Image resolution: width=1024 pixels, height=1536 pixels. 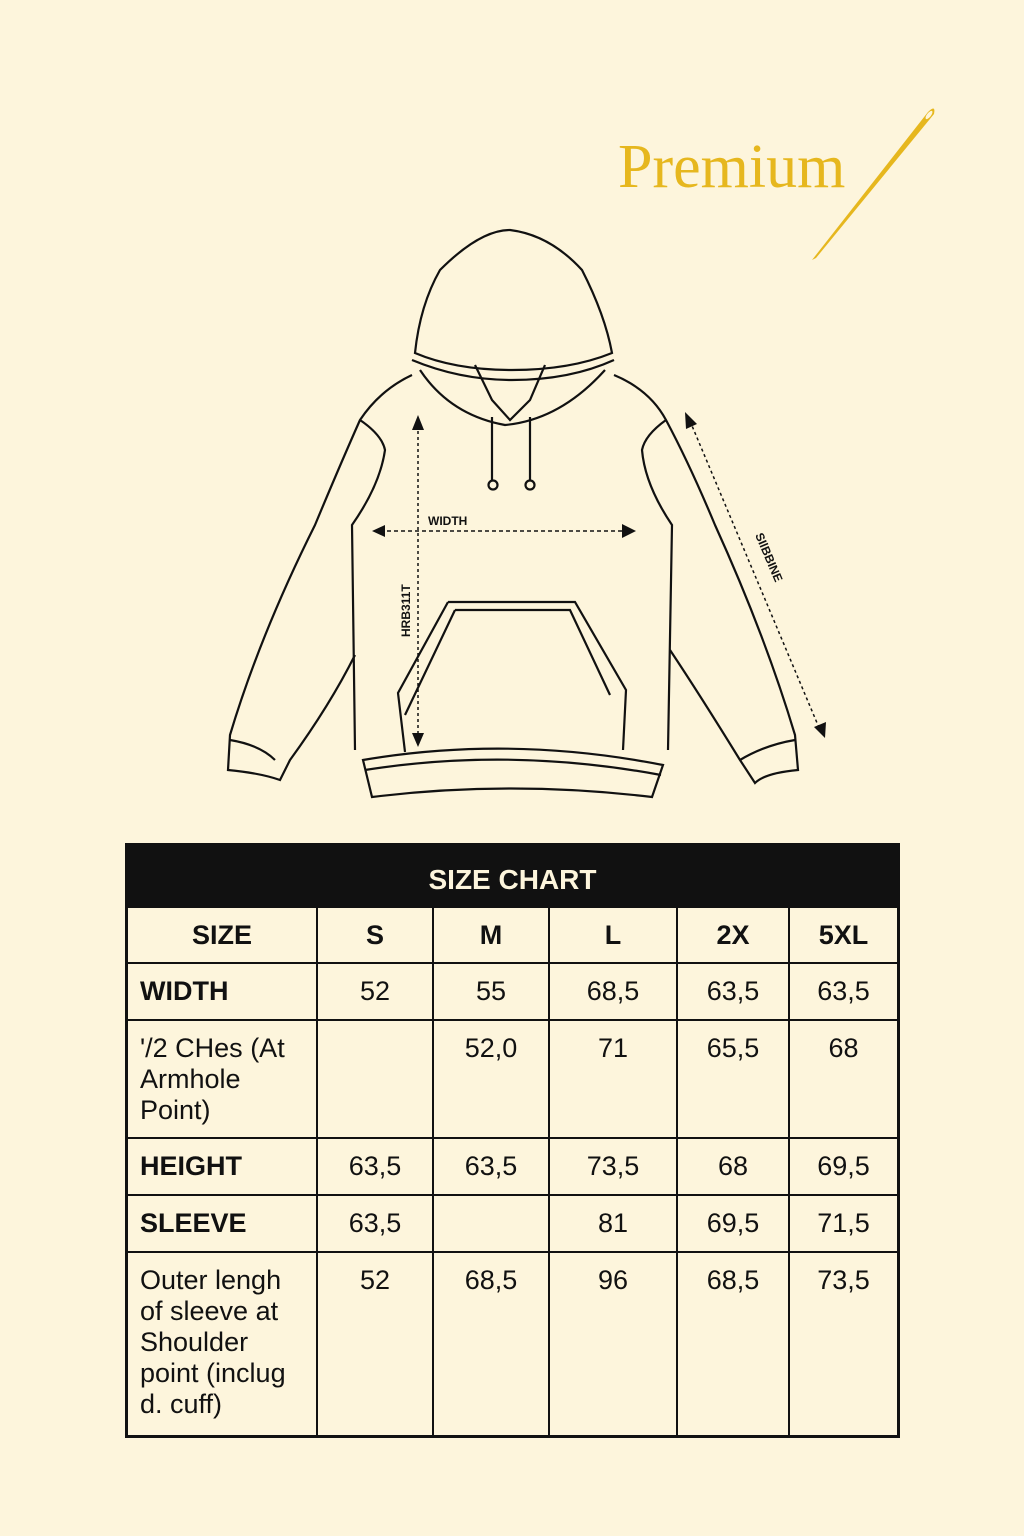 What do you see at coordinates (613, 1343) in the screenshot?
I see `table-cell: 96` at bounding box center [613, 1343].